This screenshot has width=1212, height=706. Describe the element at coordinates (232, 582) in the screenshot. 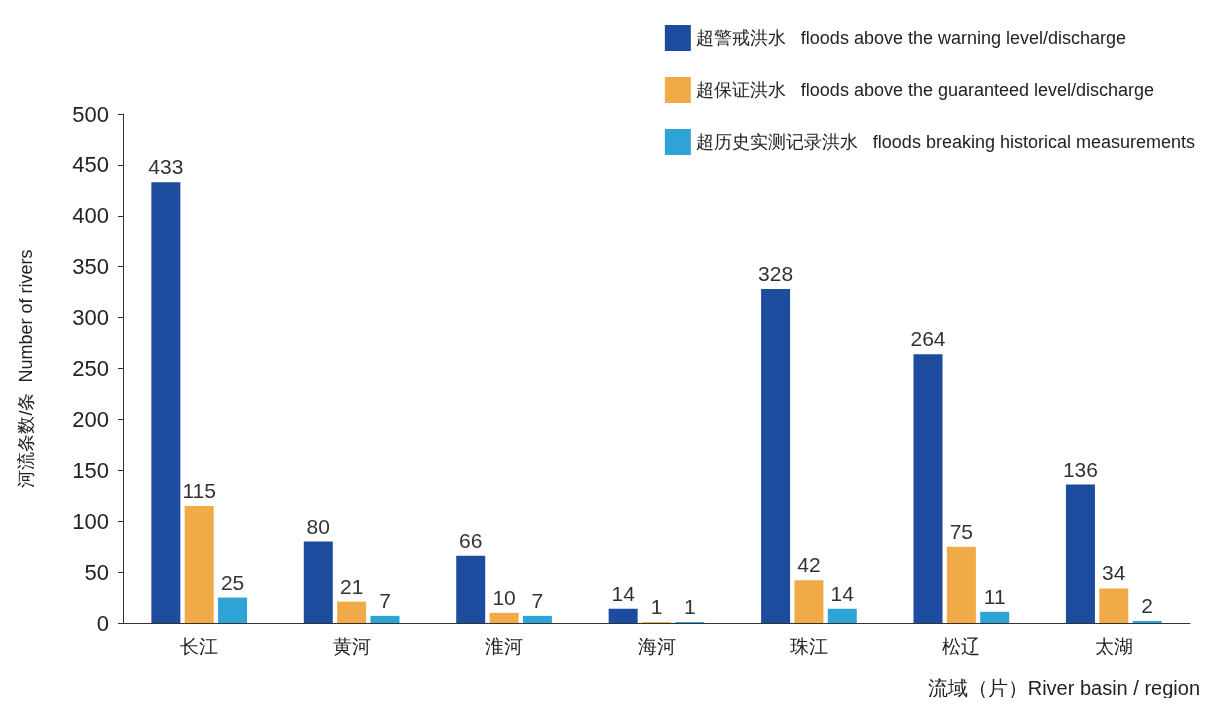

I see `data-label: 25` at that location.